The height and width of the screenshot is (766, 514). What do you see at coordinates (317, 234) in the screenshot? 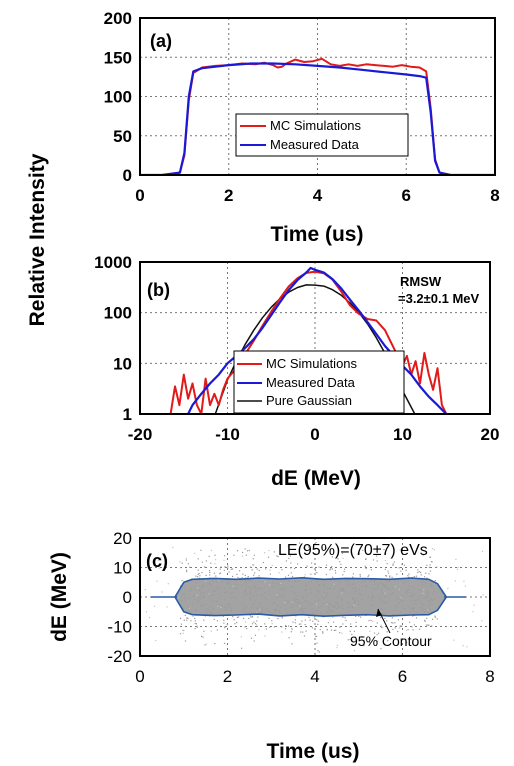
I see `panel-a-xlabel: Time (us)` at bounding box center [317, 234].